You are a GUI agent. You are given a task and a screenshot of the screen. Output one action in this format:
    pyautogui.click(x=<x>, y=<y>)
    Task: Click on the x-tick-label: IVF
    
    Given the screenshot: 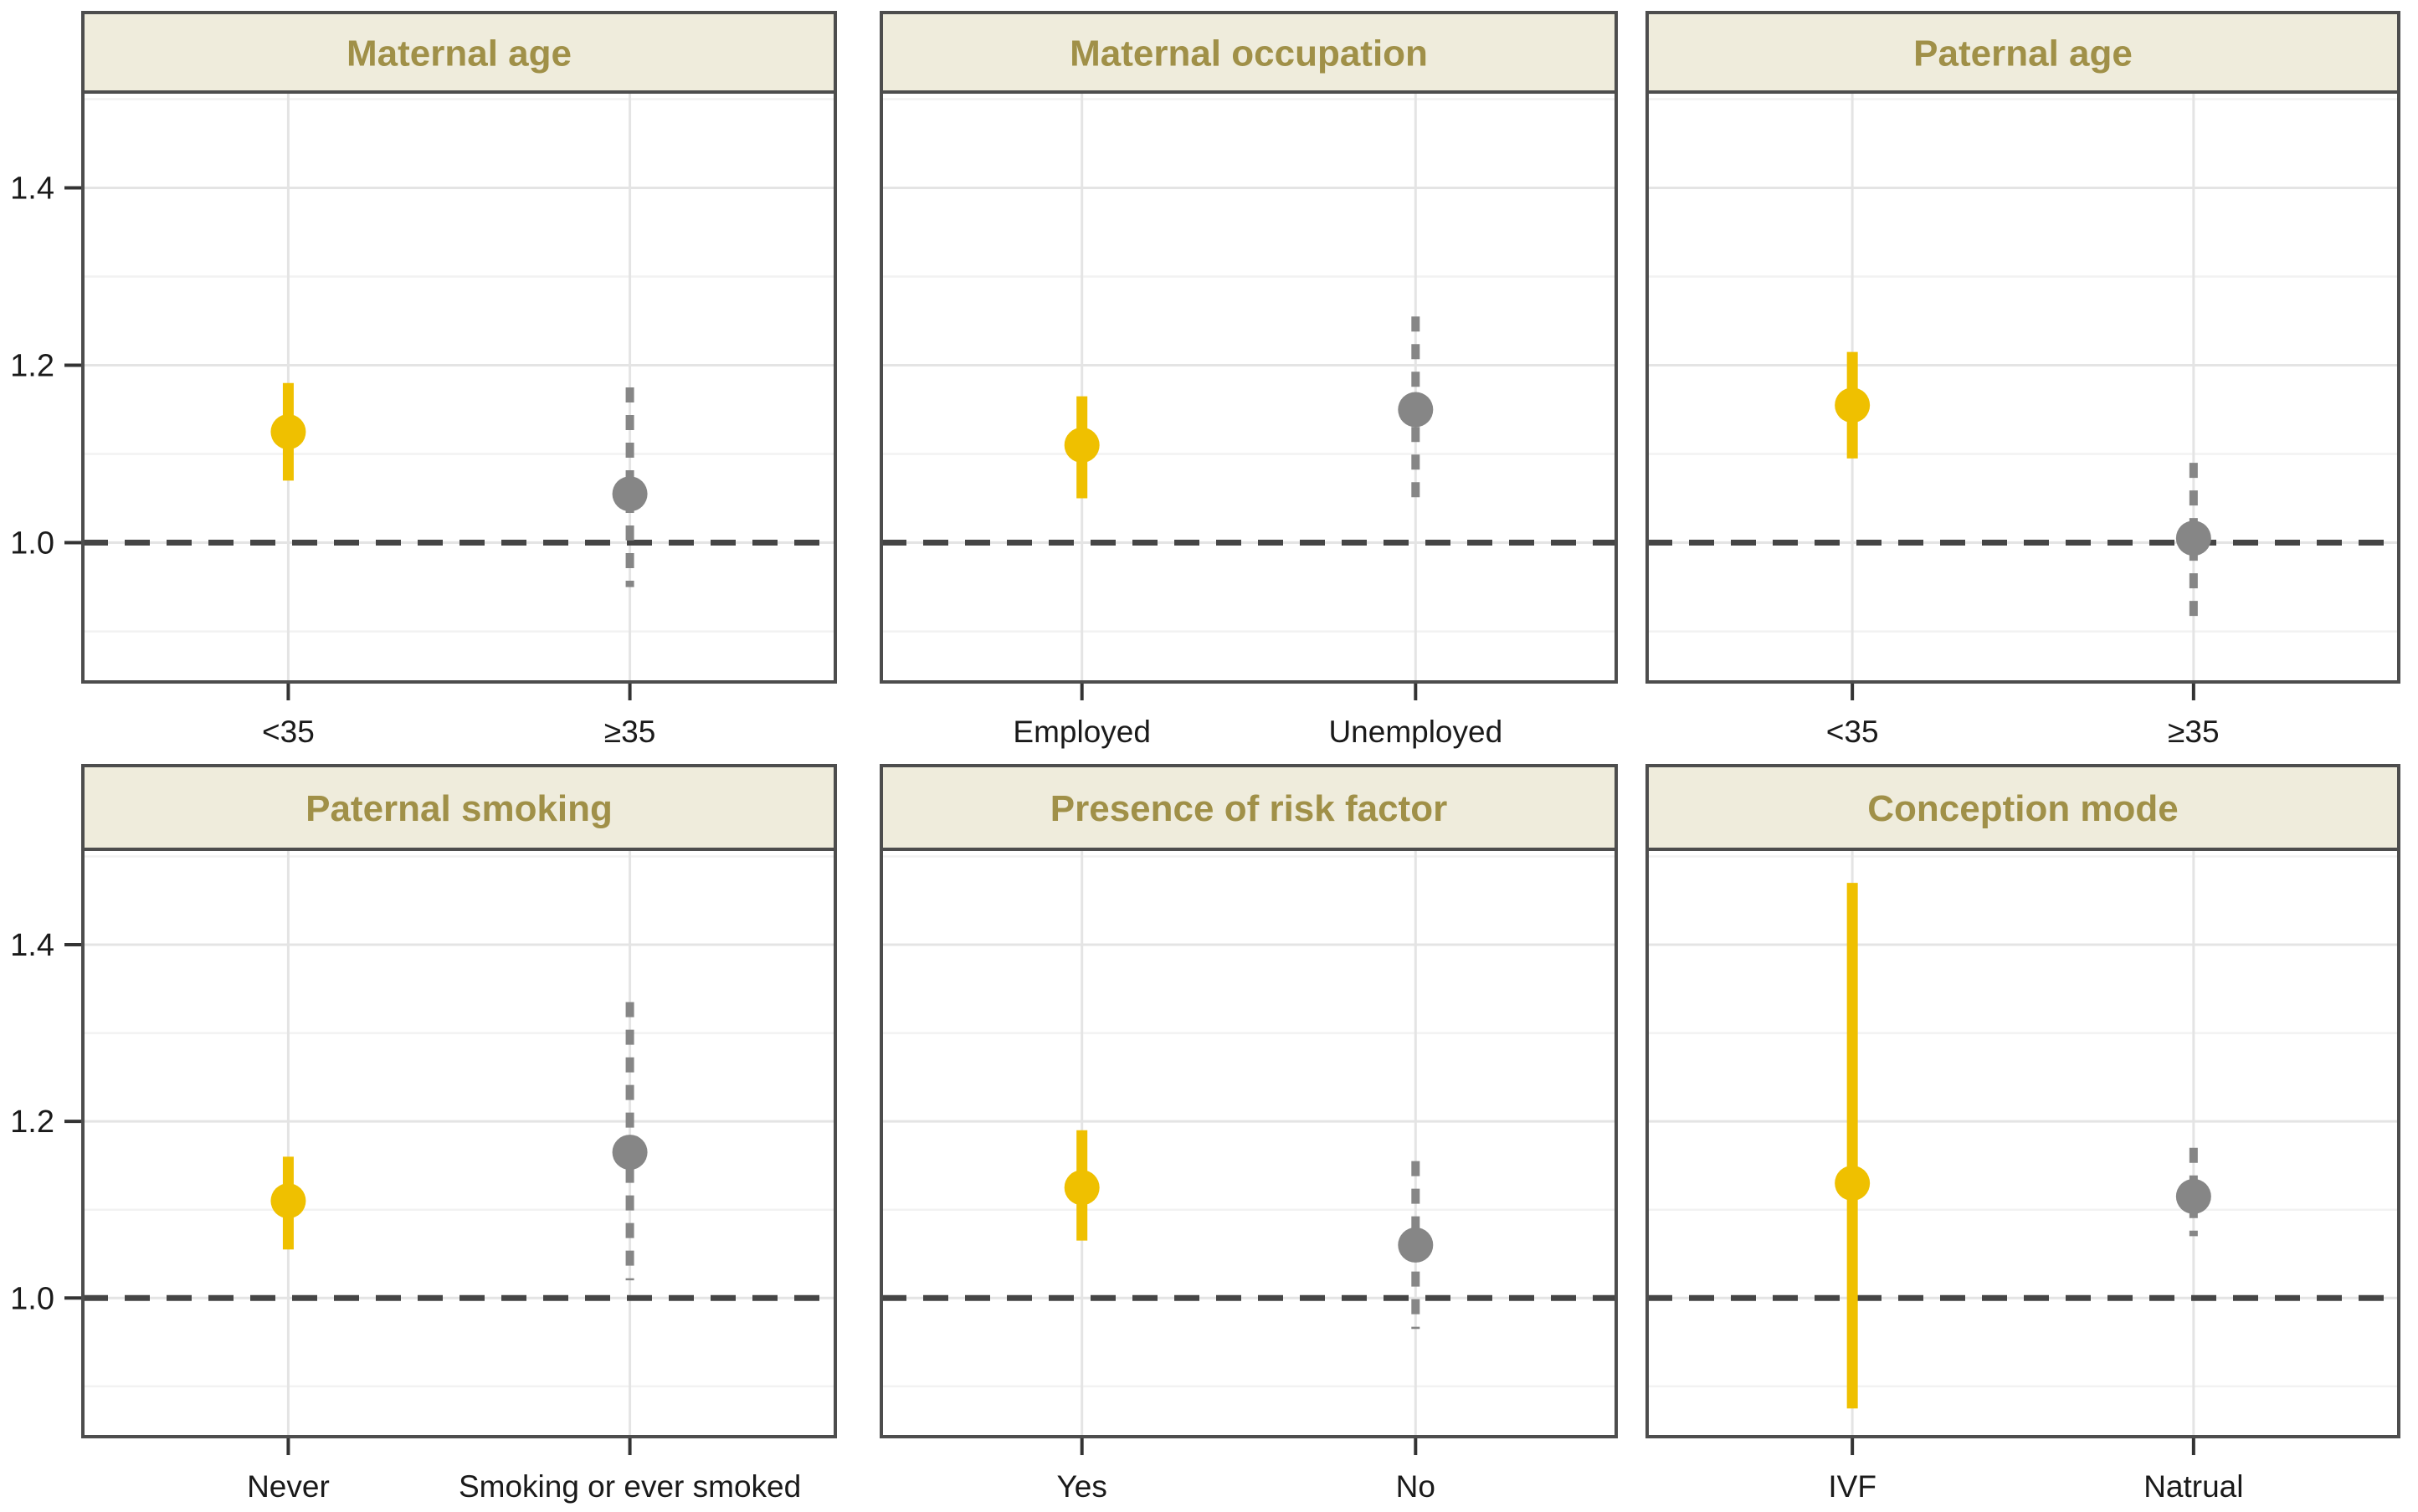 What is the action you would take?
    pyautogui.click(x=1852, y=1486)
    